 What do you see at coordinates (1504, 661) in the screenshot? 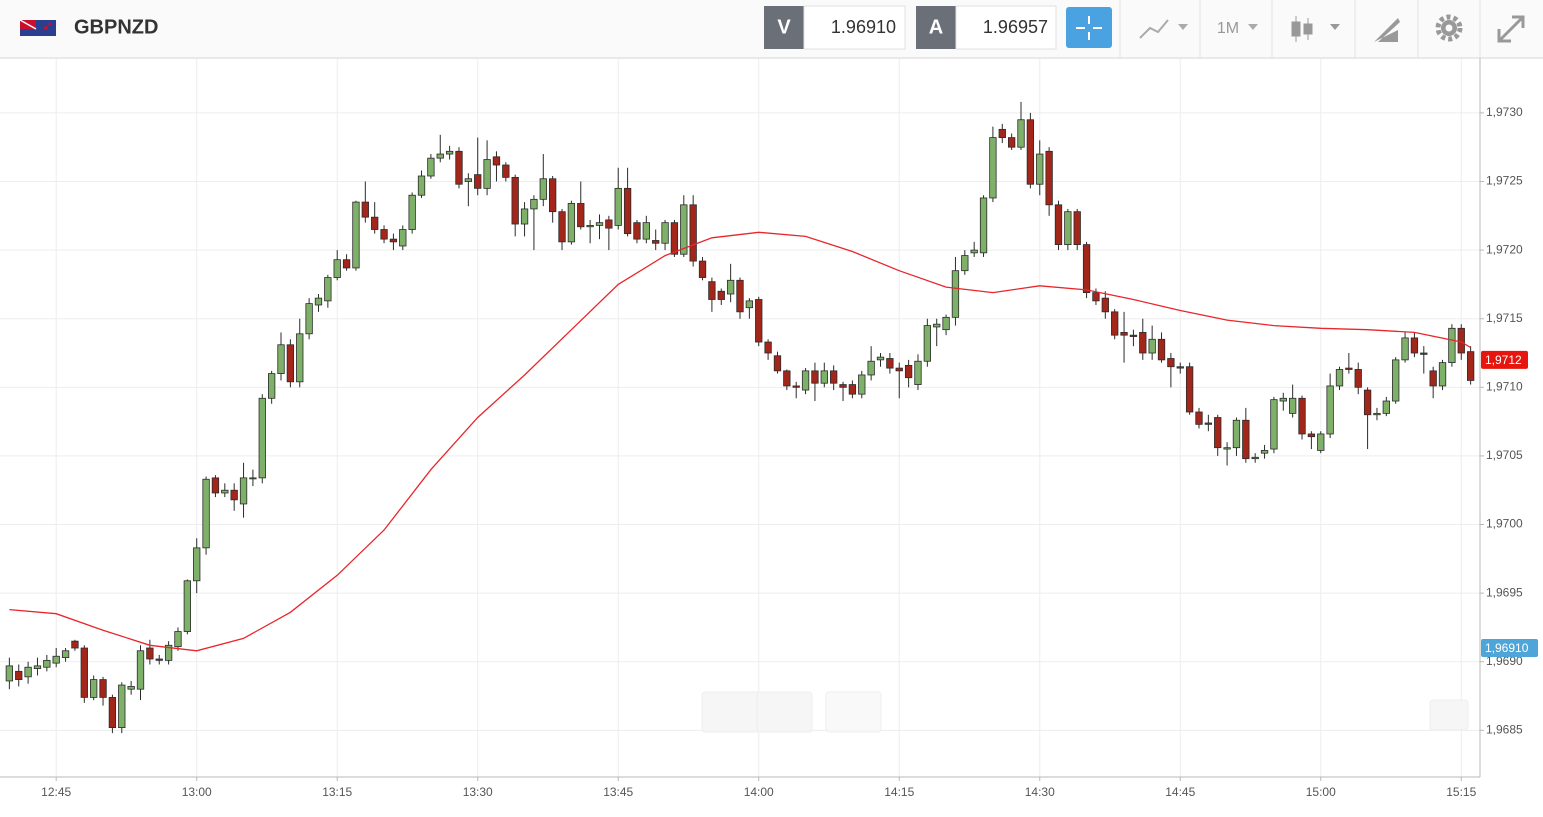
I see `y-tick-label: 1,9690` at bounding box center [1504, 661].